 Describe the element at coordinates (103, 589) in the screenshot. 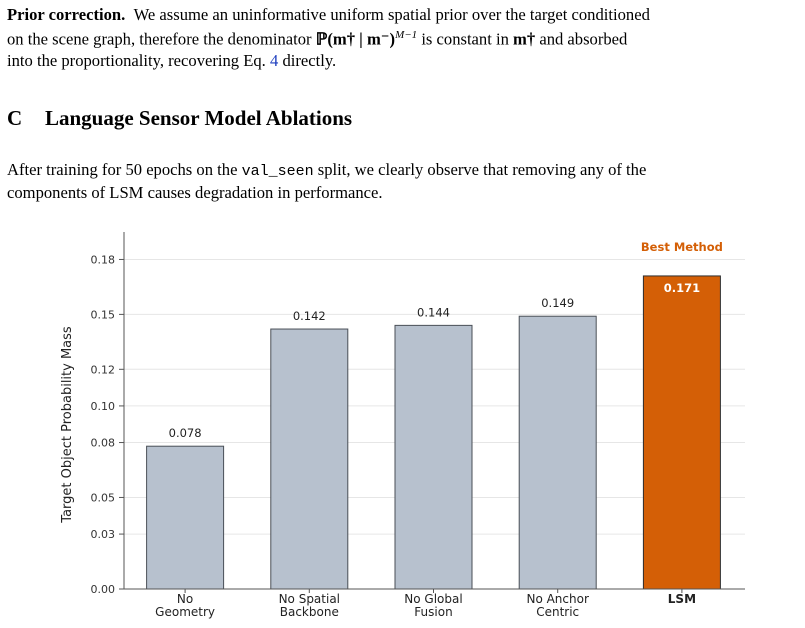

I see `y-tick-label: 0.00` at that location.